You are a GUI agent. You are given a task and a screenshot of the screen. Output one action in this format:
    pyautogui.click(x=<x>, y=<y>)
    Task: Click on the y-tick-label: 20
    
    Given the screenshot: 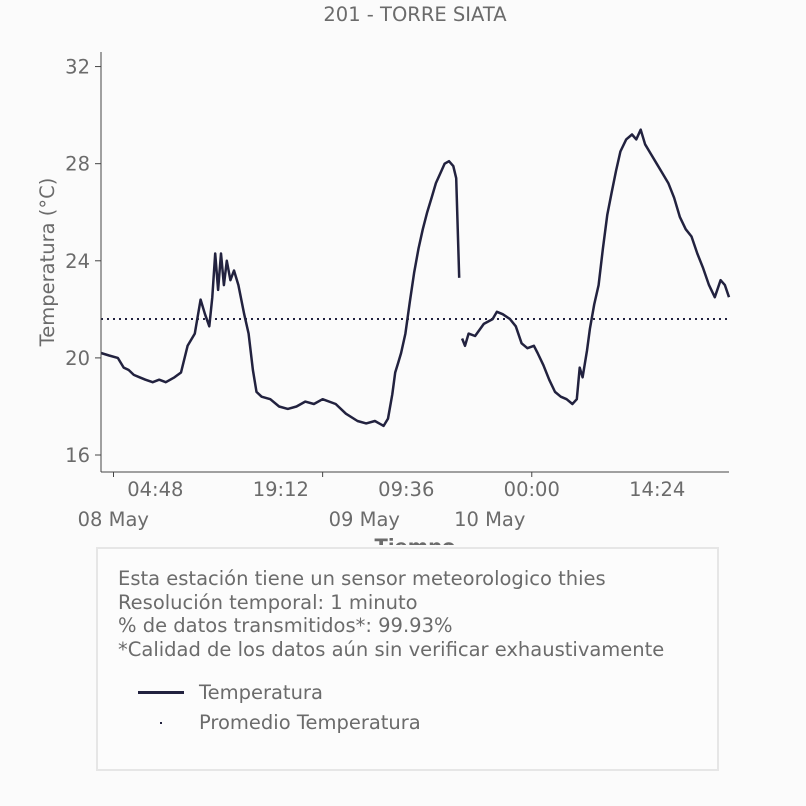 What is the action you would take?
    pyautogui.click(x=77, y=358)
    